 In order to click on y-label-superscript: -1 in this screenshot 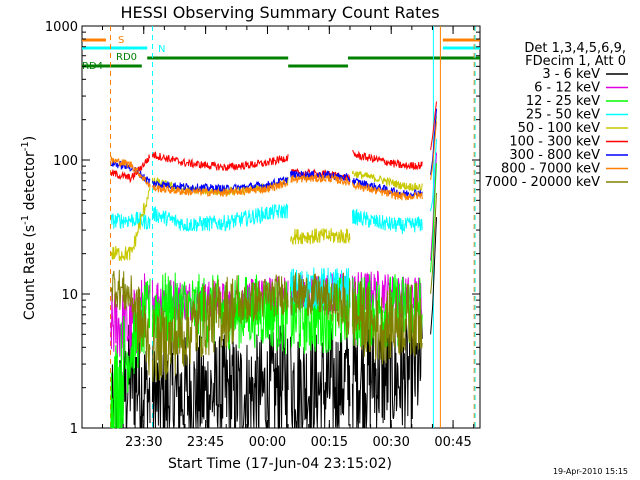, I will do `click(25, 220)`.